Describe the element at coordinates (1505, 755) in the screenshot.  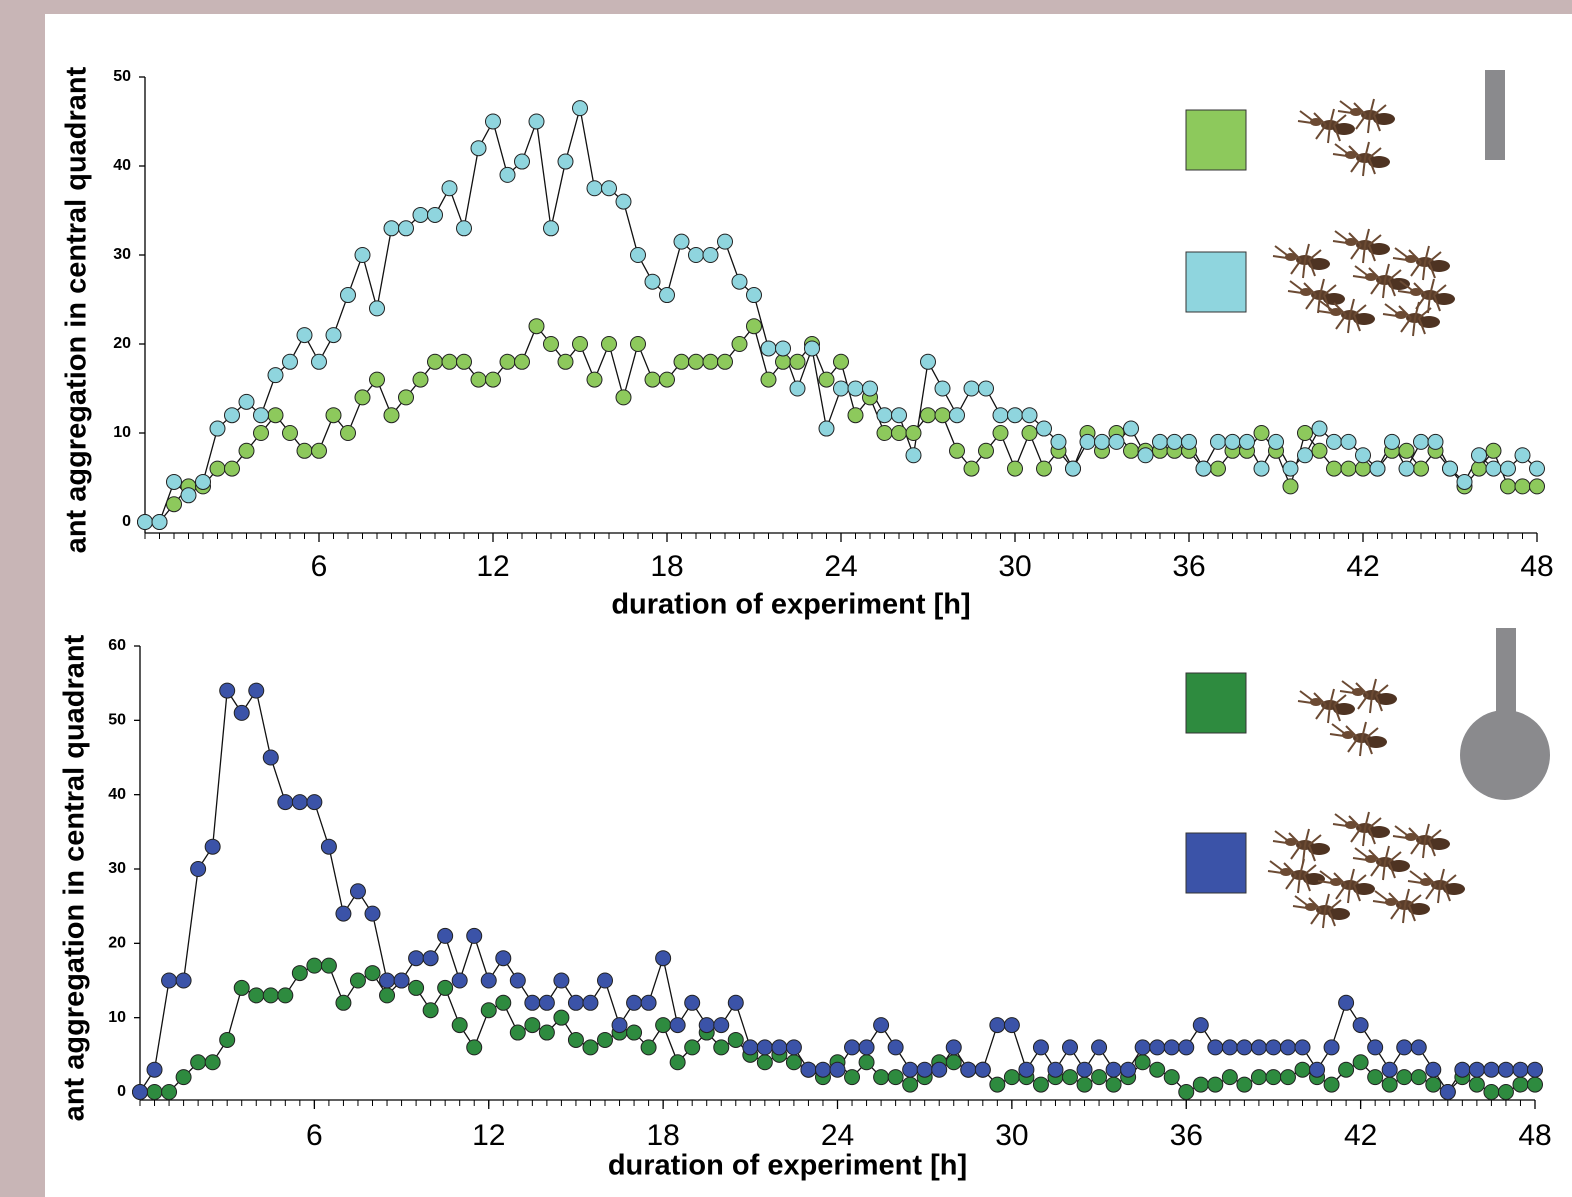
I see `ball-symbol` at that location.